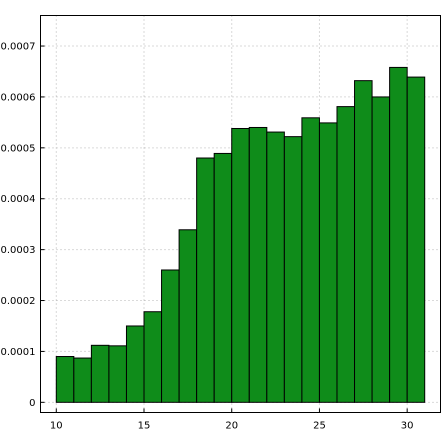  Describe the element at coordinates (407, 426) in the screenshot. I see `x-tick-label: 30` at that location.